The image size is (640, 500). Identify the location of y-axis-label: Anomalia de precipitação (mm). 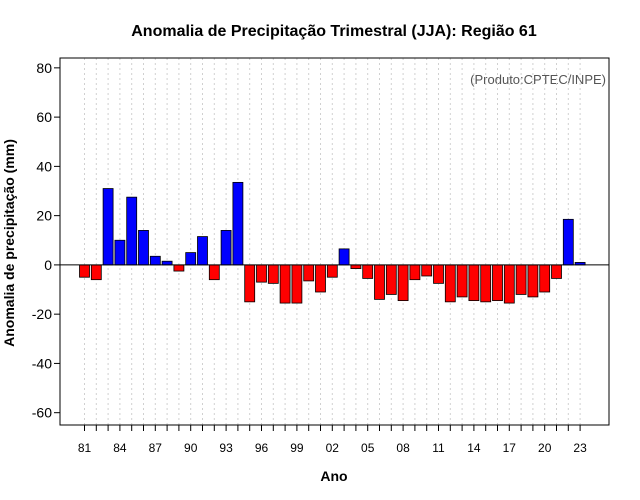
(9, 243).